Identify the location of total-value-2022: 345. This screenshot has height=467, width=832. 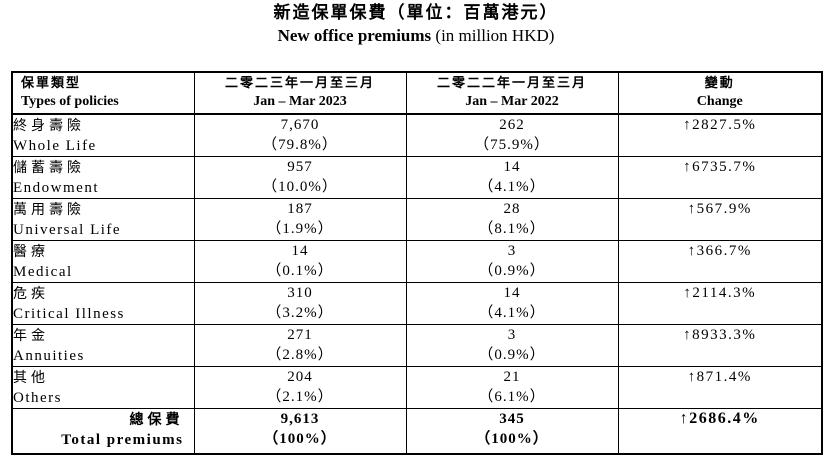
(512, 419).